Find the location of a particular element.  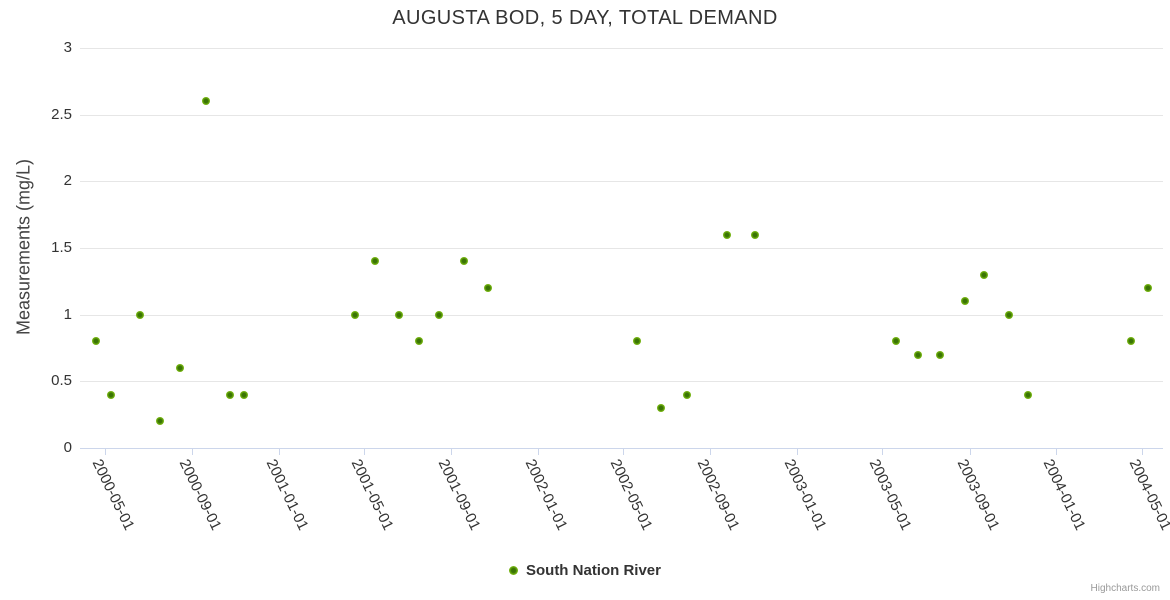

x-axis-label: 2002-05-01 is located at coordinates (631, 494).